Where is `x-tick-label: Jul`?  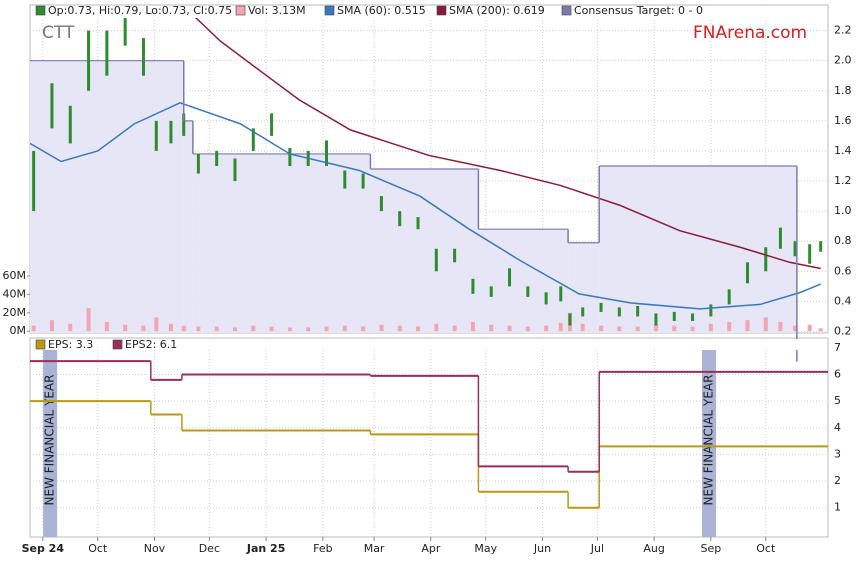
x-tick-label: Jul is located at coordinates (597, 548).